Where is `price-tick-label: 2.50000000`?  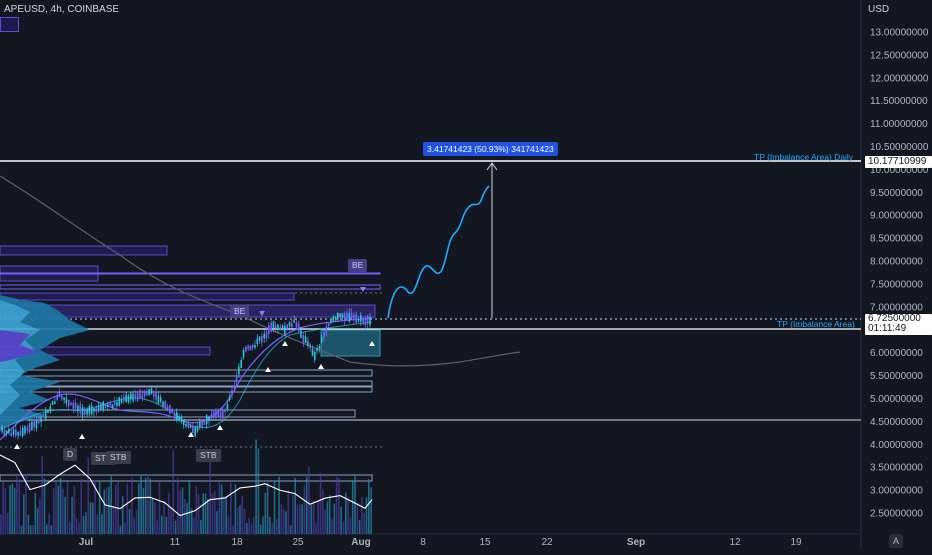 price-tick-label: 2.50000000 is located at coordinates (896, 514).